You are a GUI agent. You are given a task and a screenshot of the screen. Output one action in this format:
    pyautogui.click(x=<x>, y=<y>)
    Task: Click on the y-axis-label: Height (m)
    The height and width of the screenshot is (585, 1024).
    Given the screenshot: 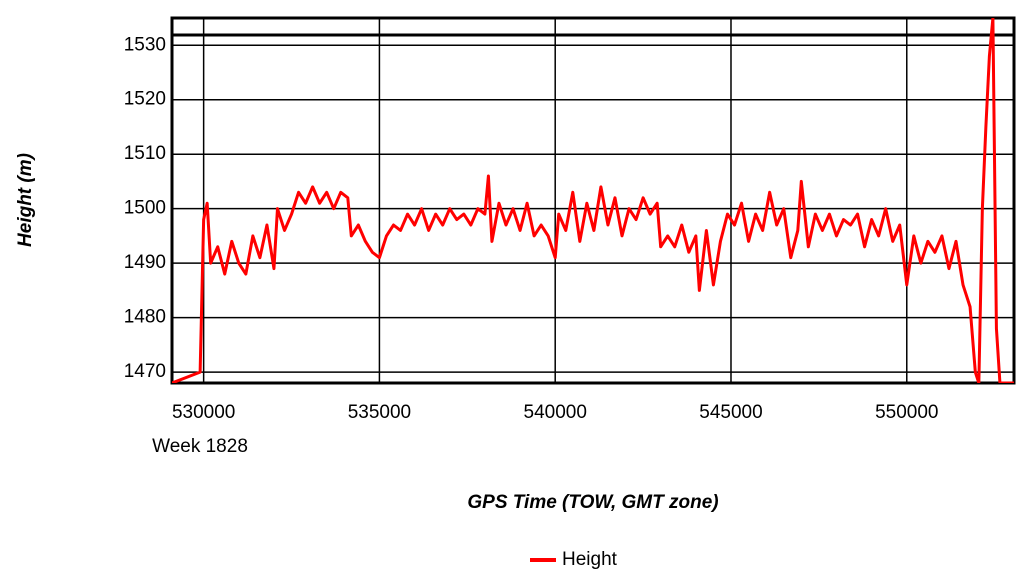 What is the action you would take?
    pyautogui.click(x=25, y=200)
    